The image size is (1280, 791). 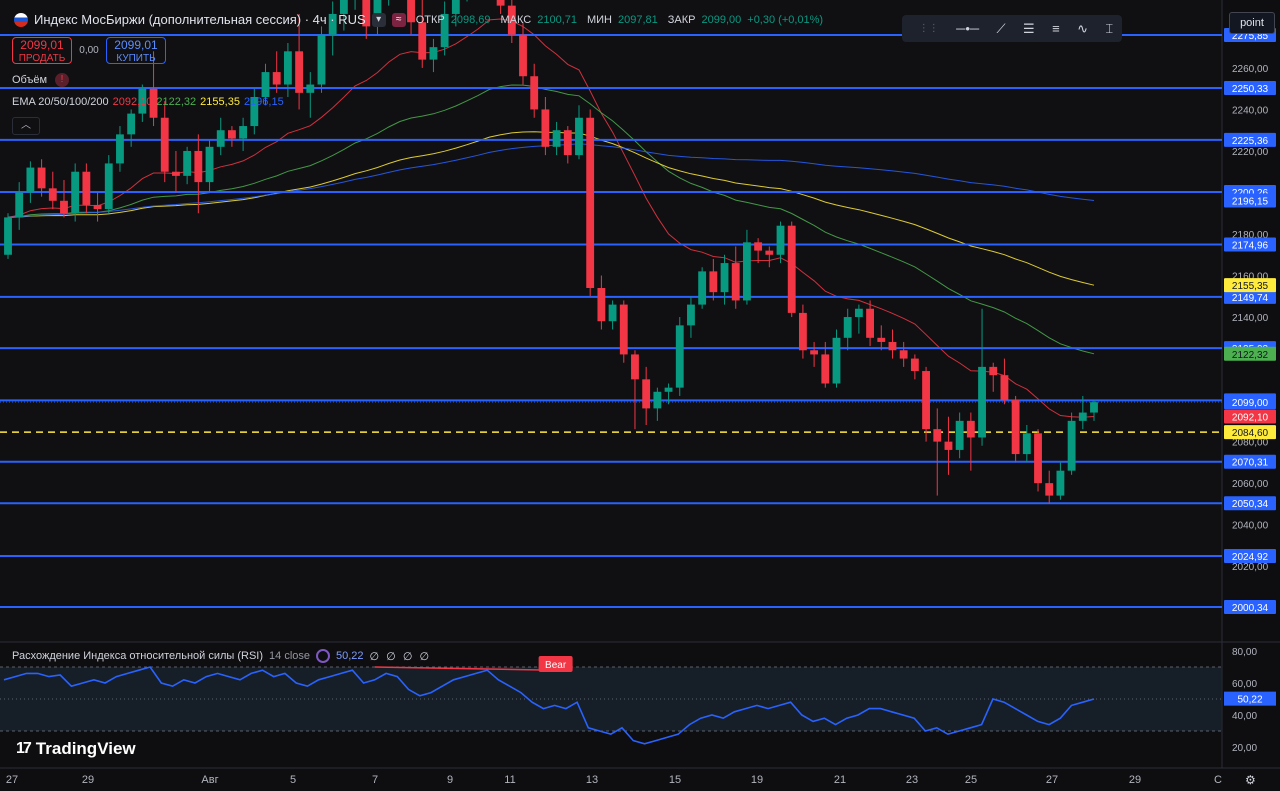 I want to click on logo-text: TradingView, so click(x=85, y=748).